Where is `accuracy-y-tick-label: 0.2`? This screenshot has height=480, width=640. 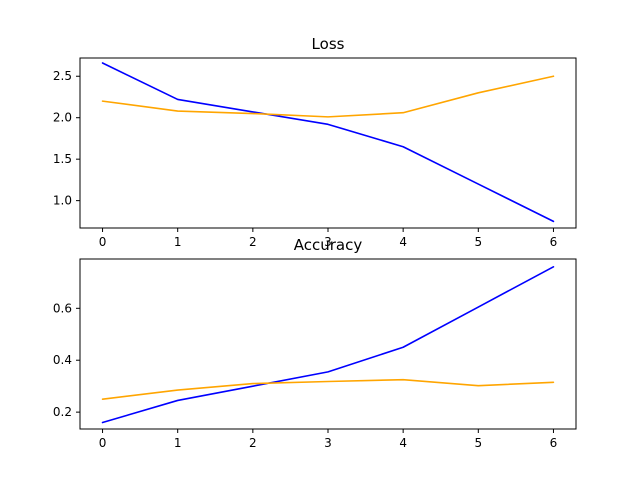
accuracy-y-tick-label: 0.2 is located at coordinates (62, 412).